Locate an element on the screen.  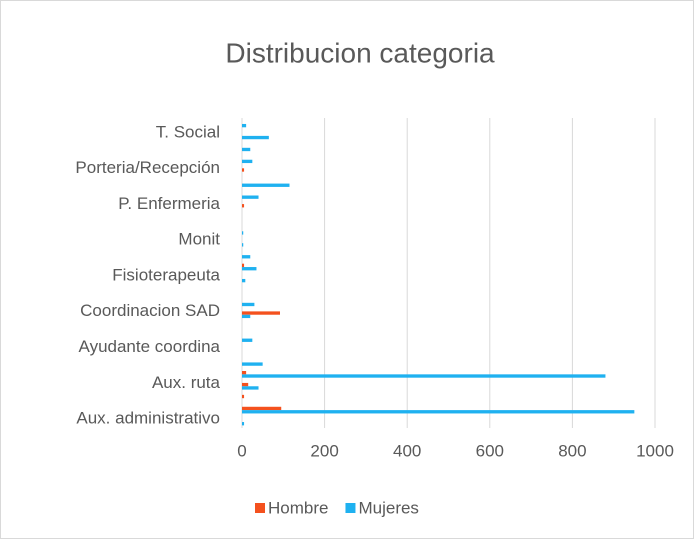
y-tick-label: Aux. administrativo is located at coordinates (148, 418).